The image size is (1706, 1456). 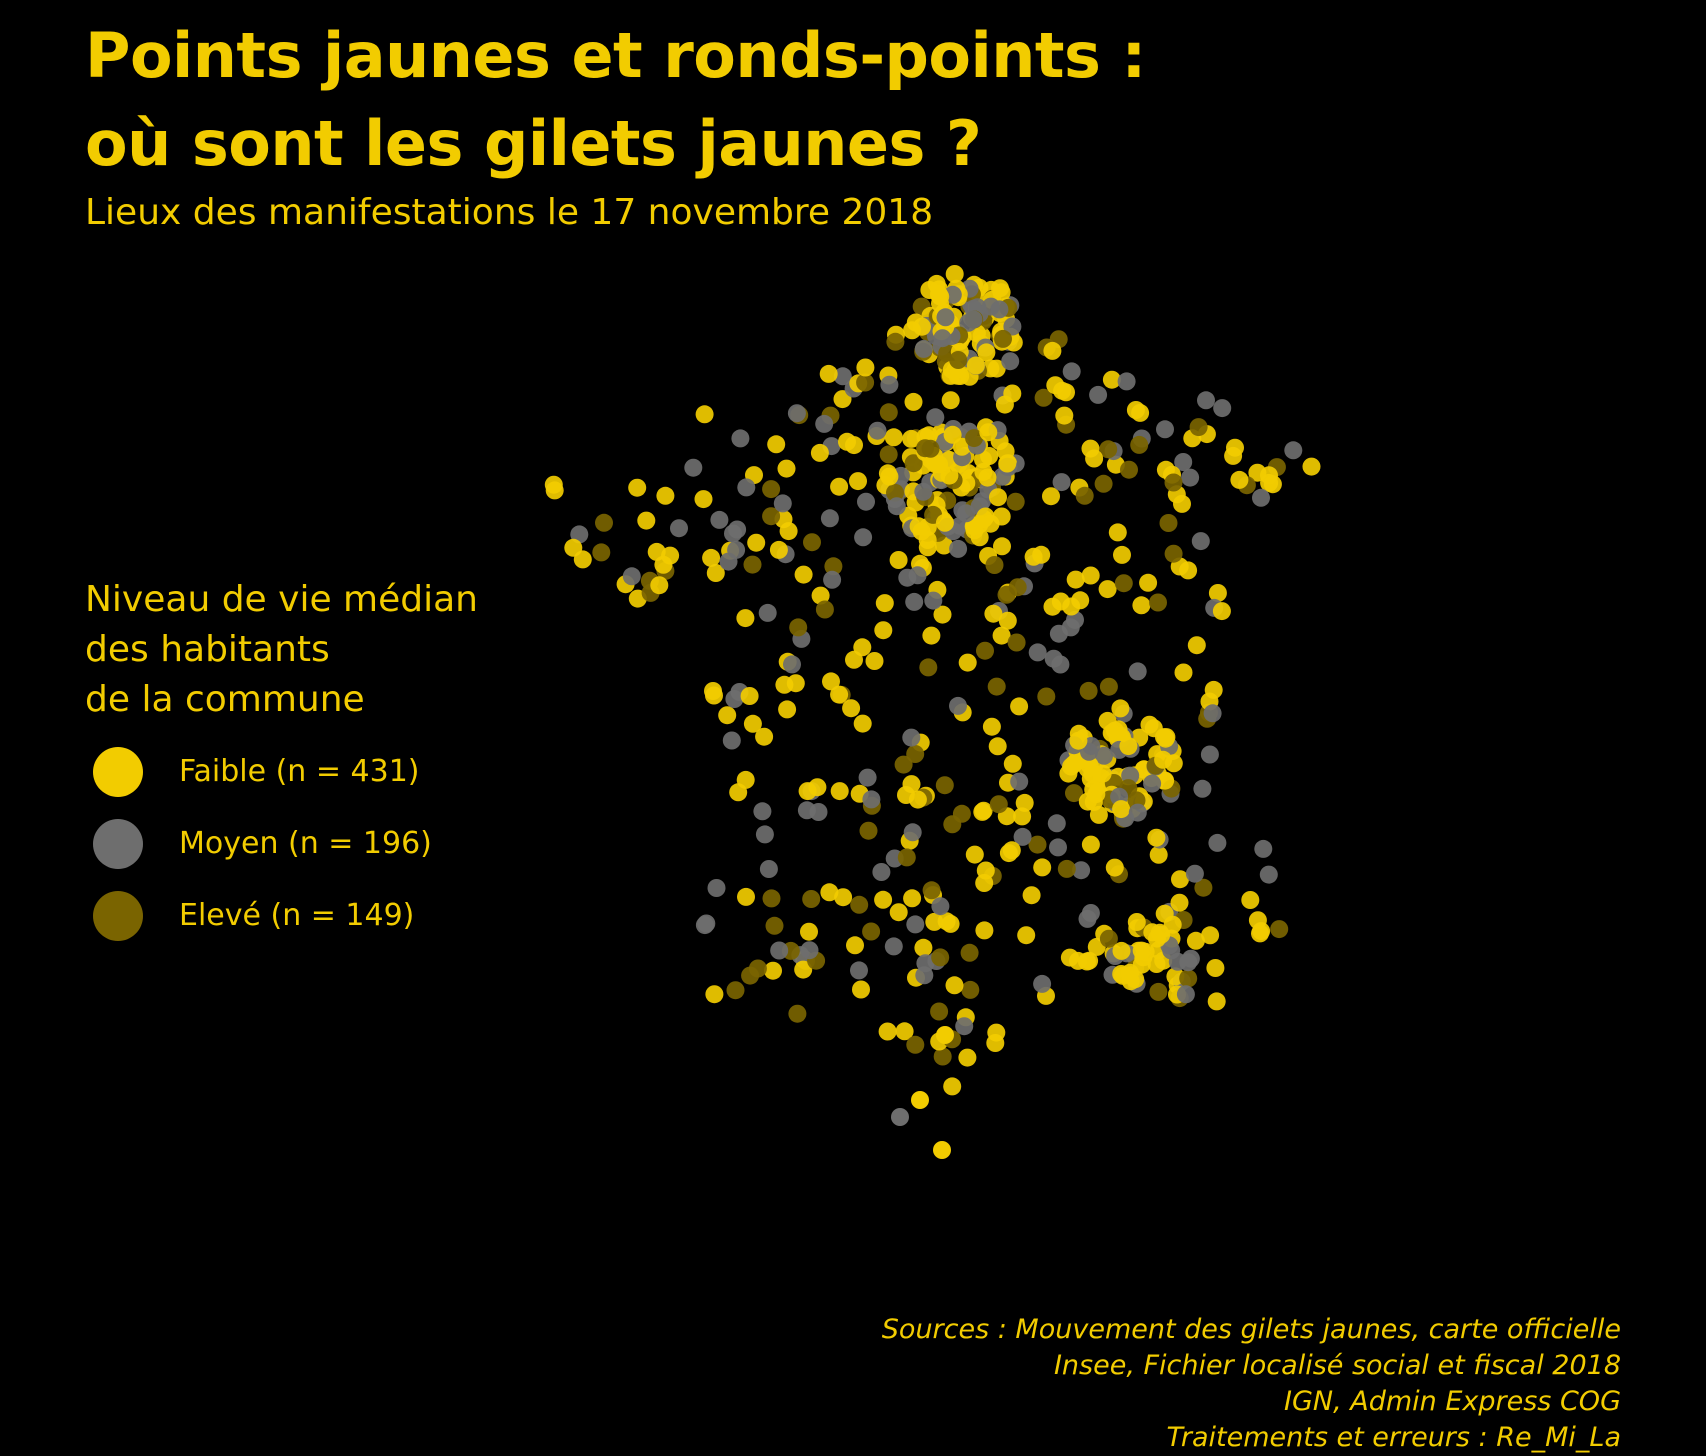 I want to click on source-line-4: Traitements et erreurs : Re_Mi_La, so click(x=1393, y=1437).